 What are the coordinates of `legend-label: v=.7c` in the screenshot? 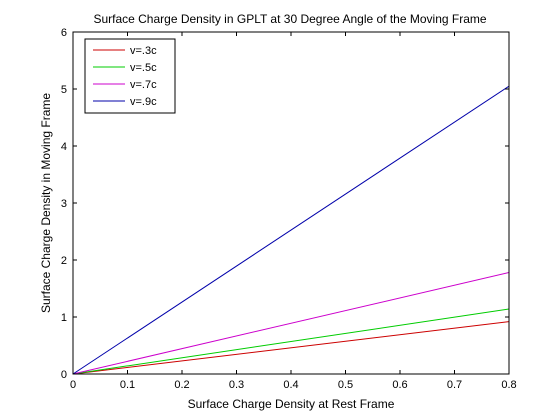 It's located at (143, 85).